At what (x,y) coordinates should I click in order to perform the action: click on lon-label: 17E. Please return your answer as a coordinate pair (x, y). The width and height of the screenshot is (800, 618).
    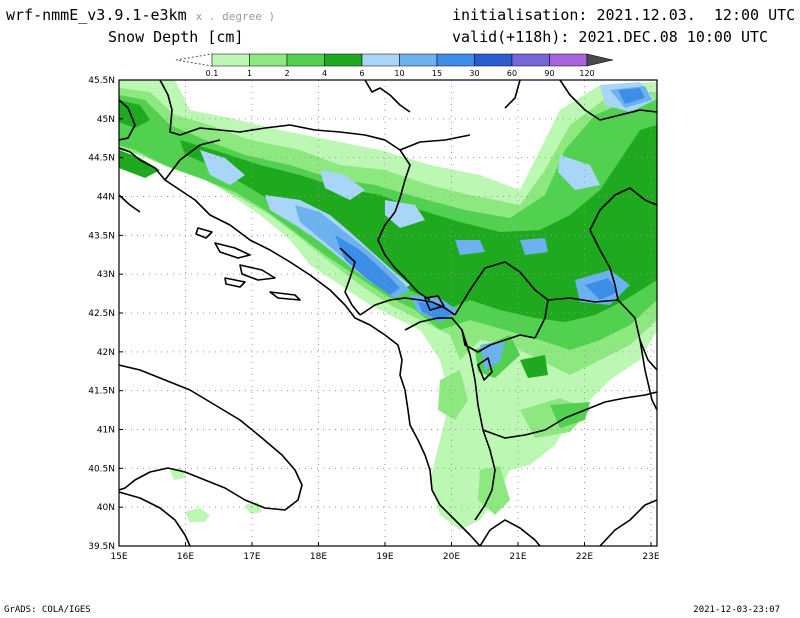
    Looking at the image, I should click on (251, 557).